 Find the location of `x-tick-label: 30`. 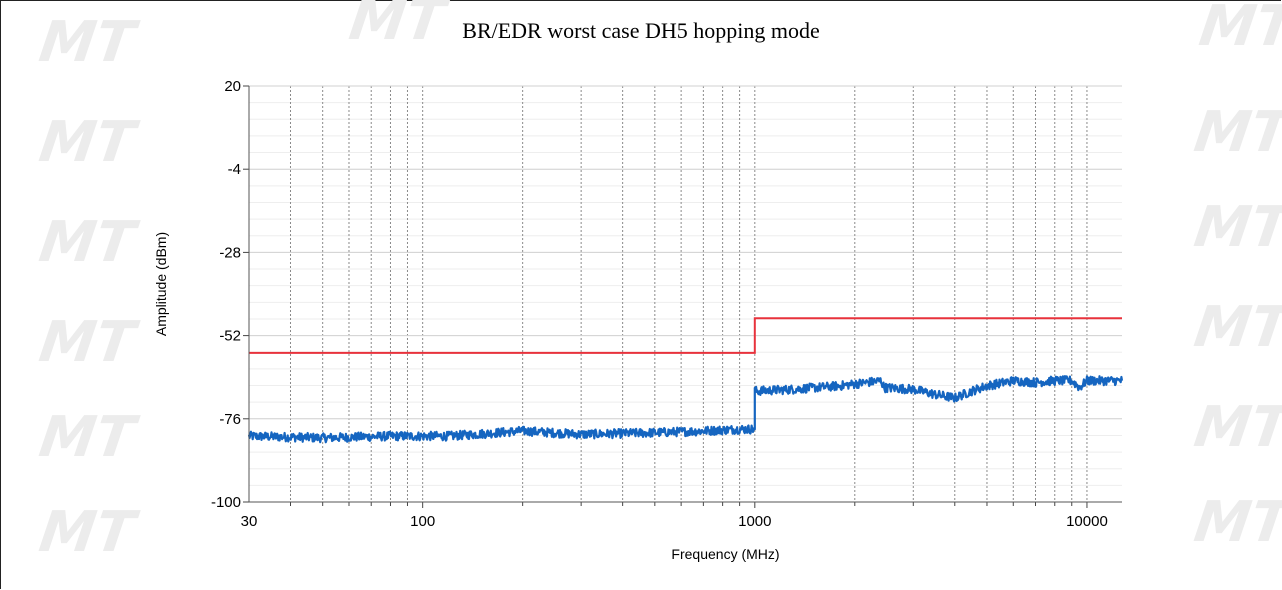

x-tick-label: 30 is located at coordinates (249, 521).